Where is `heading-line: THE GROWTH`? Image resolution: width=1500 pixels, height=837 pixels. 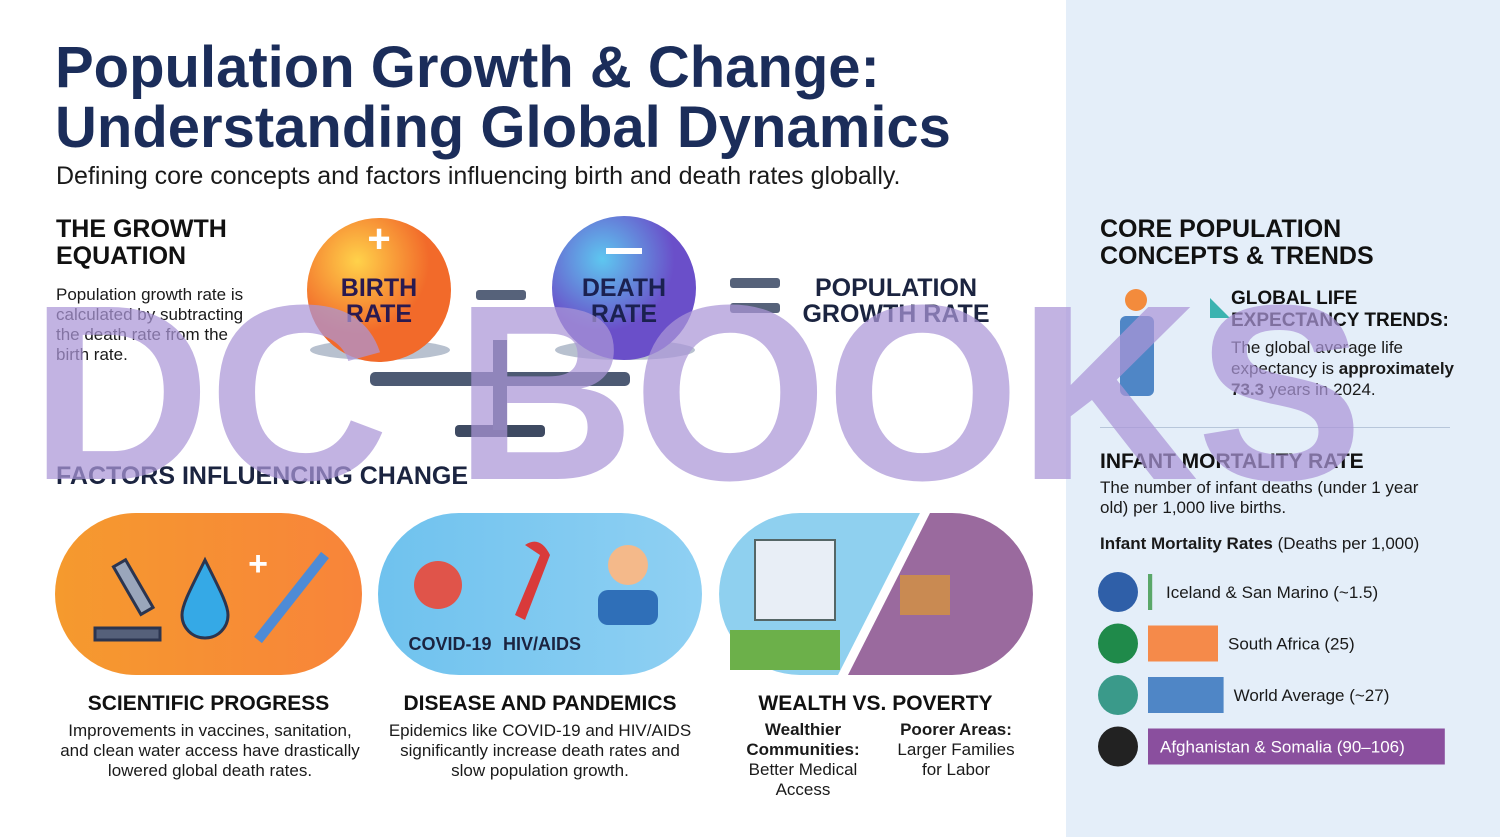
heading-line: THE GROWTH is located at coordinates (141, 229).